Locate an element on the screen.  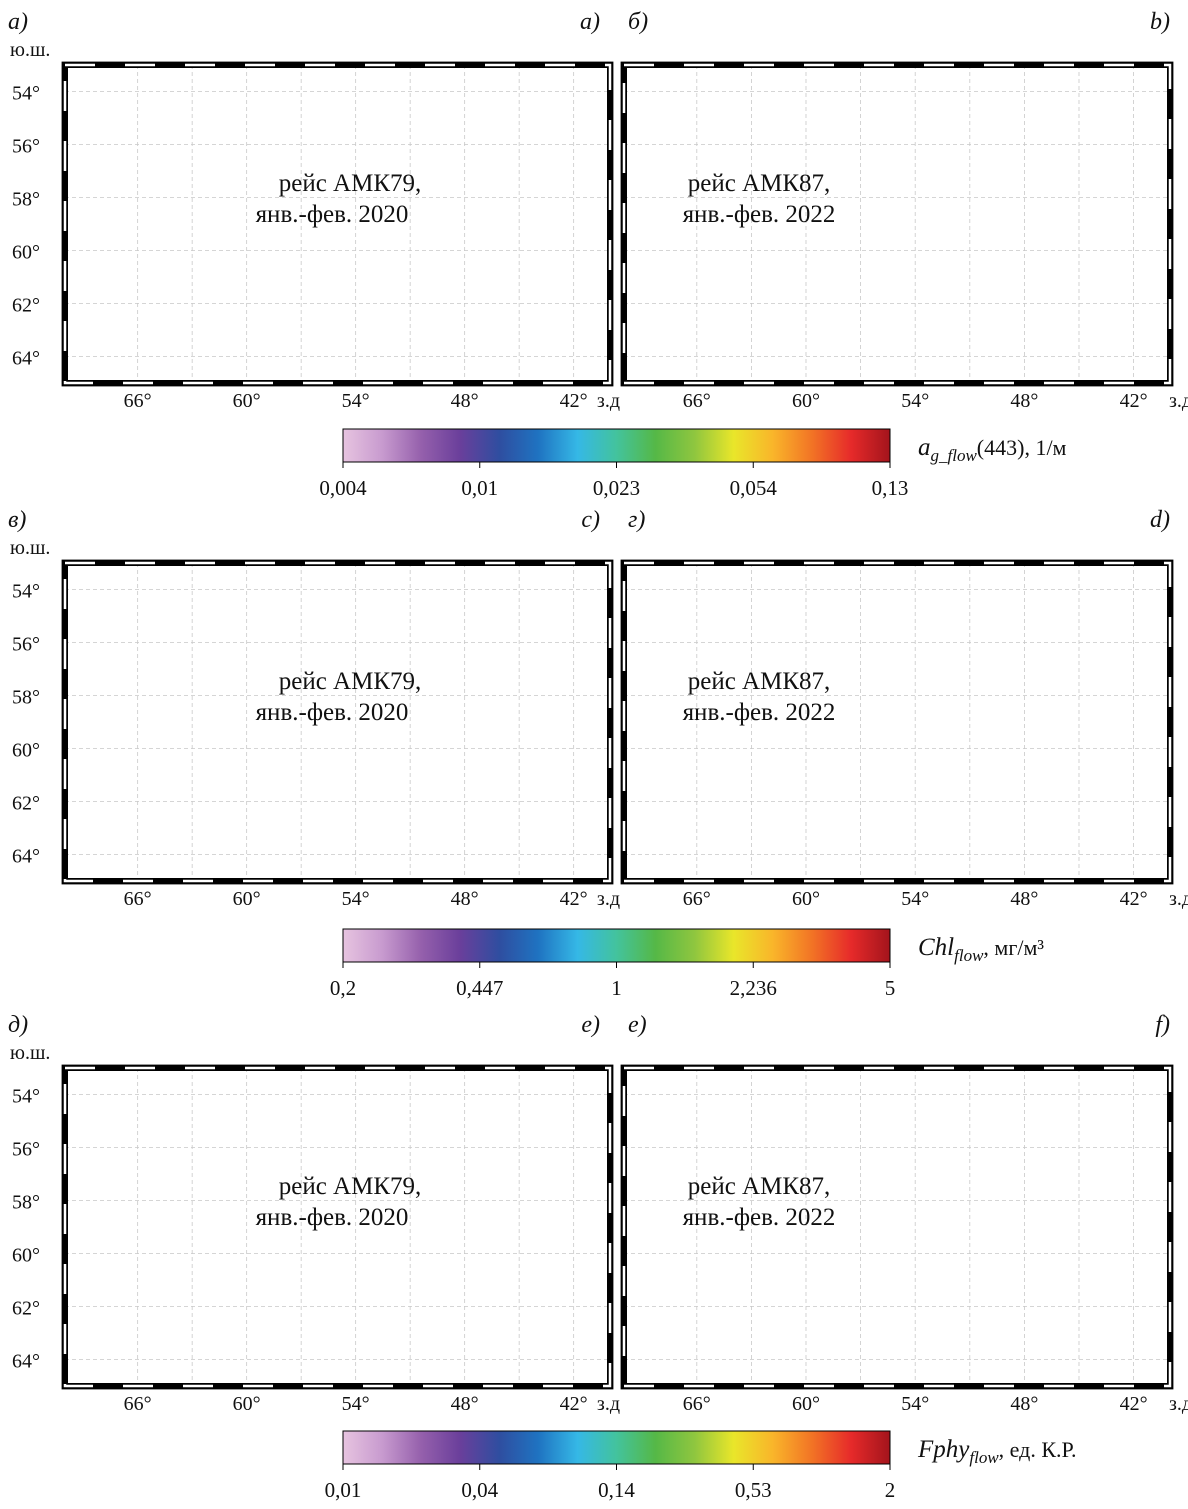
panel-label-en: c) is located at coordinates (590, 520).